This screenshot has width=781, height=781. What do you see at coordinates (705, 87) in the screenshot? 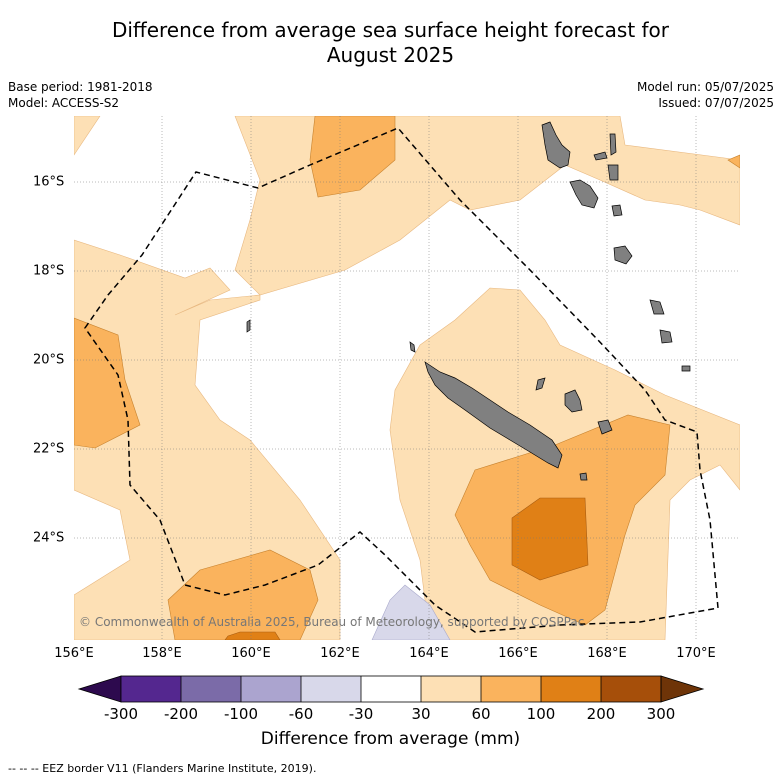
I see `model-run: Model run: 05/07/2025` at bounding box center [705, 87].